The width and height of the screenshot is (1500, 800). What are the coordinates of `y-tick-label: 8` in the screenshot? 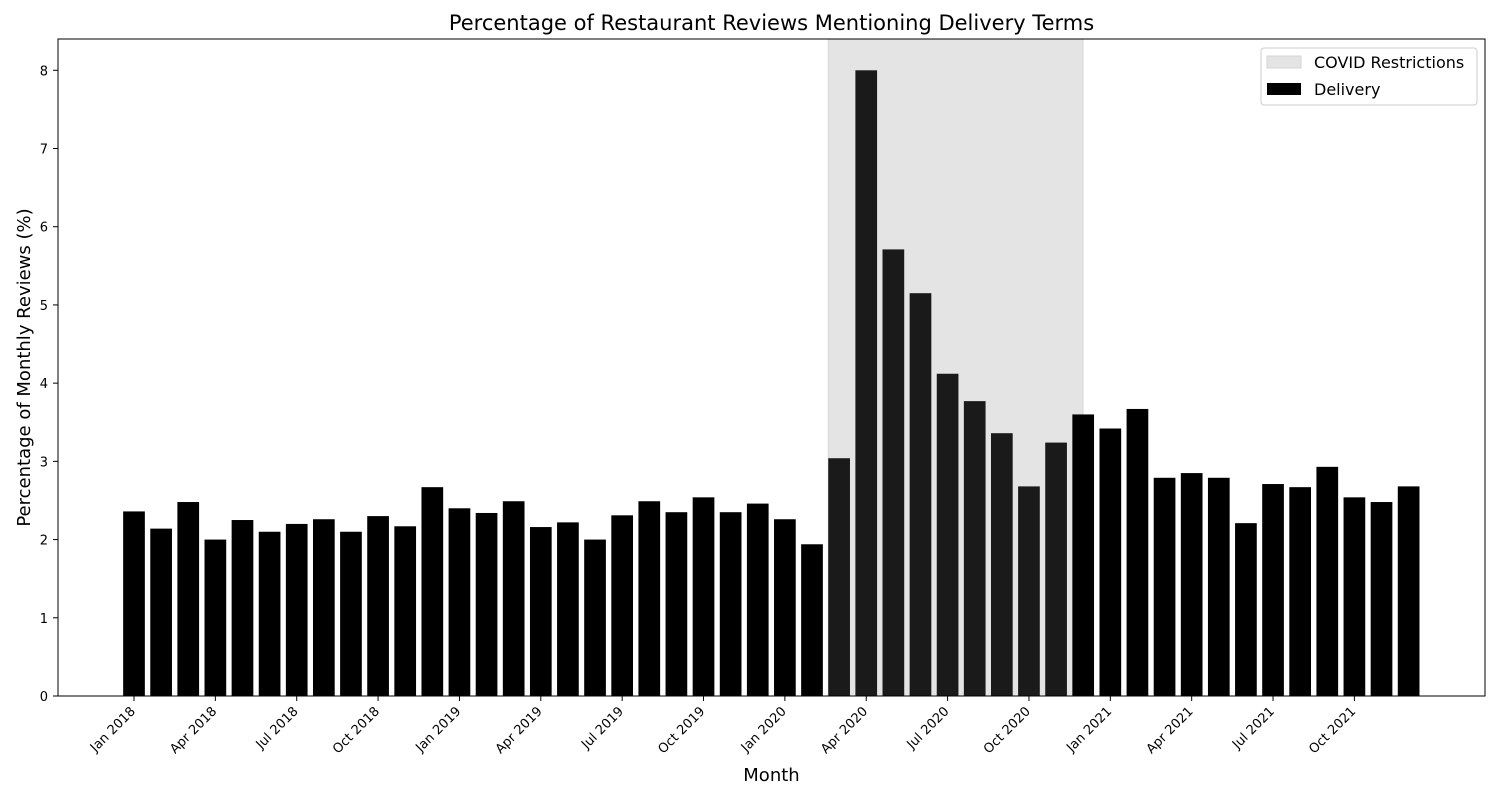 It's located at (44, 71).